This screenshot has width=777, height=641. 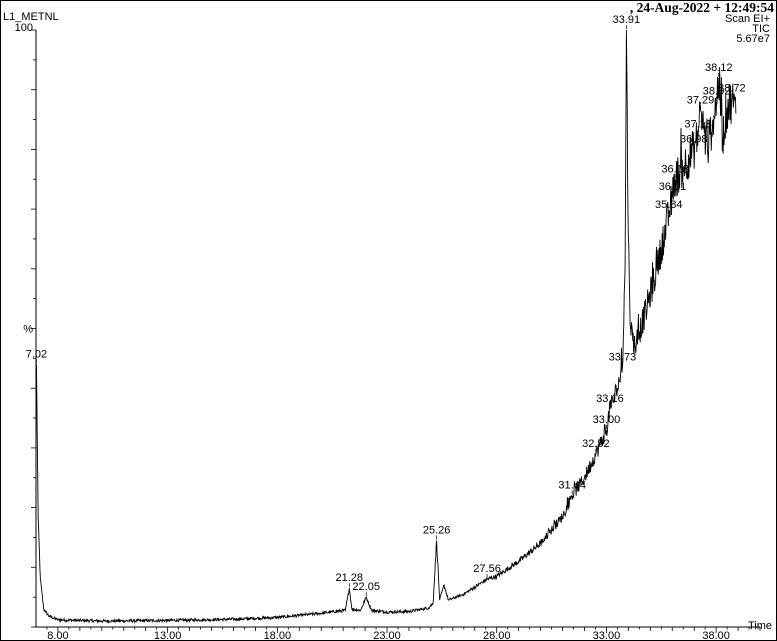 I want to click on peak-label: 33.16, so click(x=610, y=399).